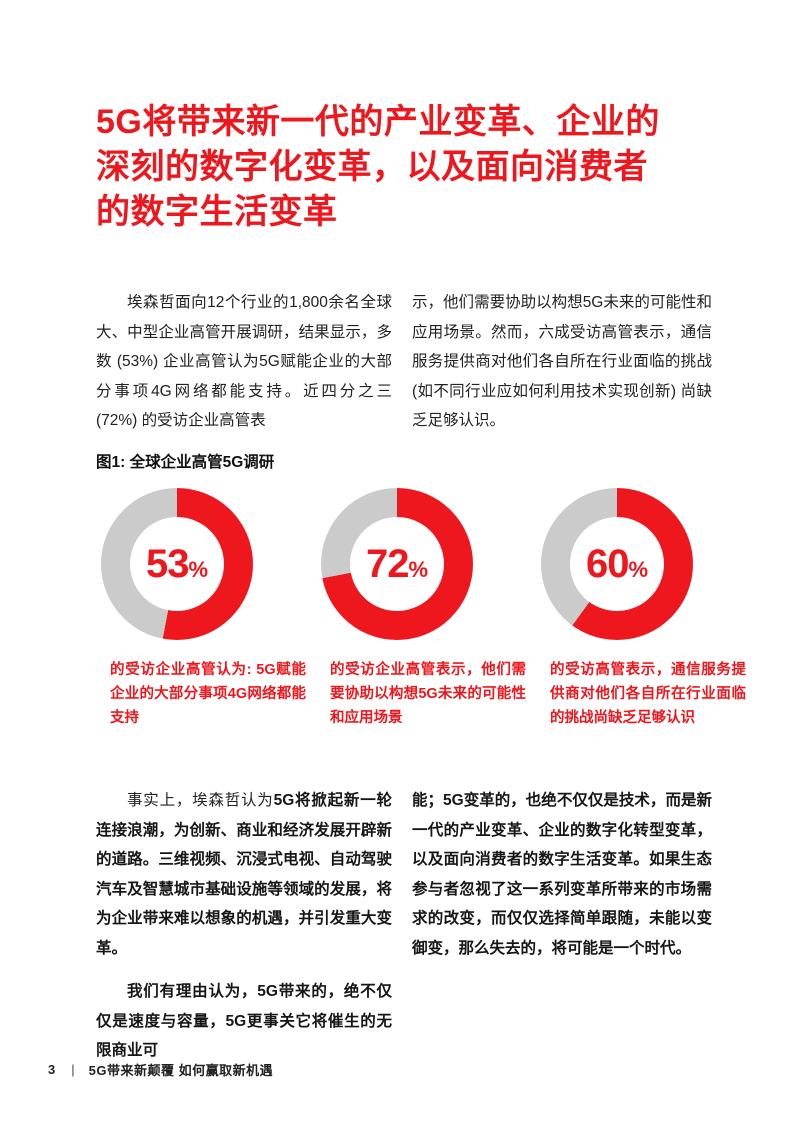 Image resolution: width=800 pixels, height=1131 pixels. What do you see at coordinates (217, 212) in the screenshot?
I see `page-title-line-3: 的数字生活变革` at bounding box center [217, 212].